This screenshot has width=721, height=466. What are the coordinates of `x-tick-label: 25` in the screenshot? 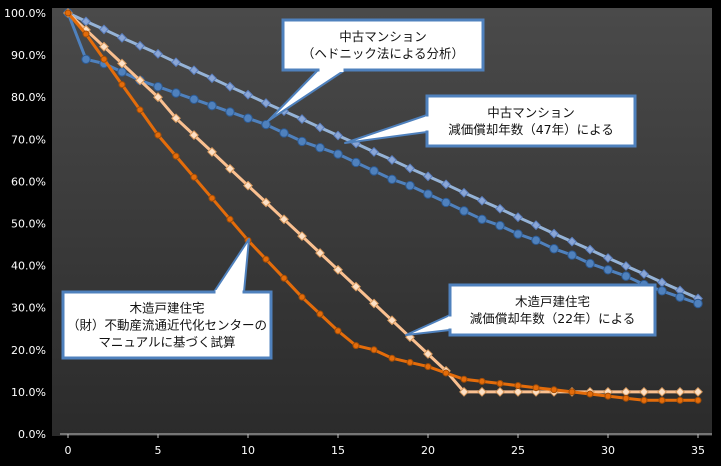 It's located at (518, 450).